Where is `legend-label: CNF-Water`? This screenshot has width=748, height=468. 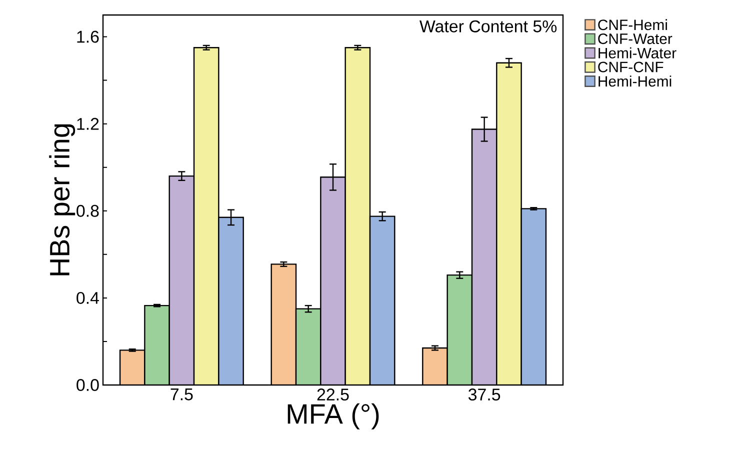
legend-label: CNF-Water is located at coordinates (635, 38).